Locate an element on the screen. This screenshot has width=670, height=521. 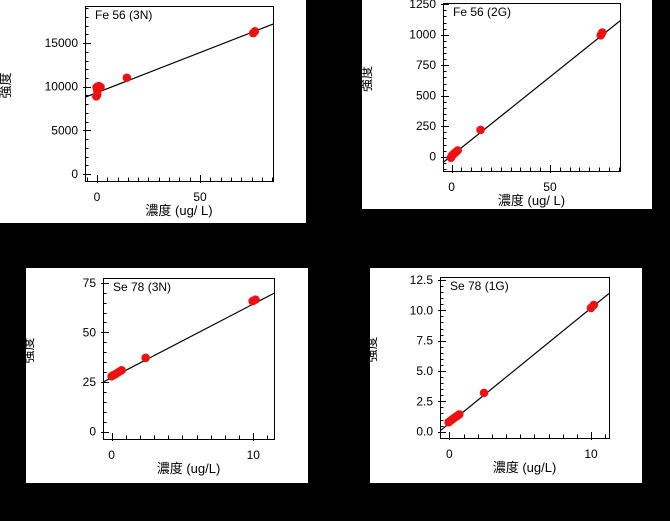
y-tick-label: 1250 is located at coordinates (422, 5).